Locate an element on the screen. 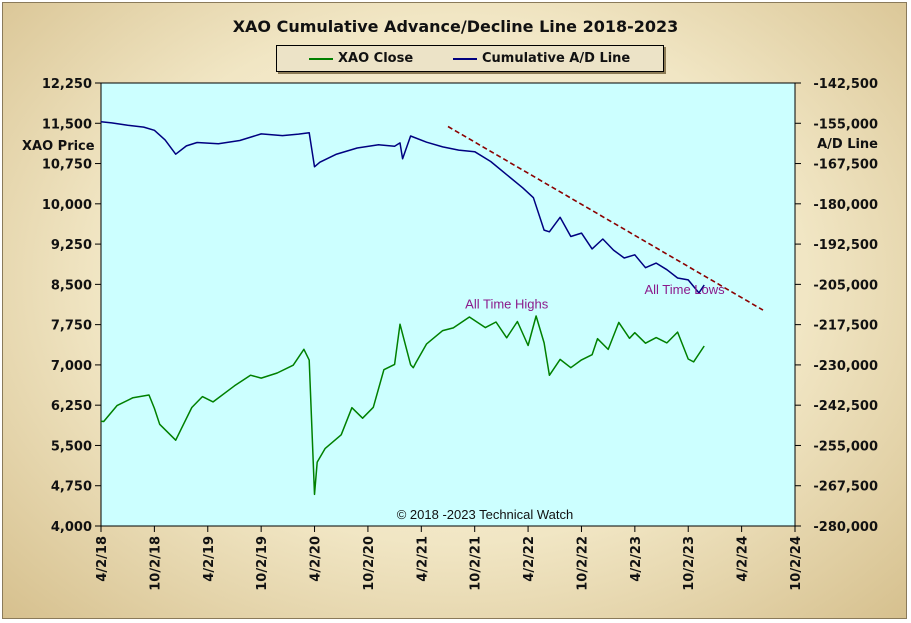  x-tick-label: 10/2/24 is located at coordinates (796, 563).